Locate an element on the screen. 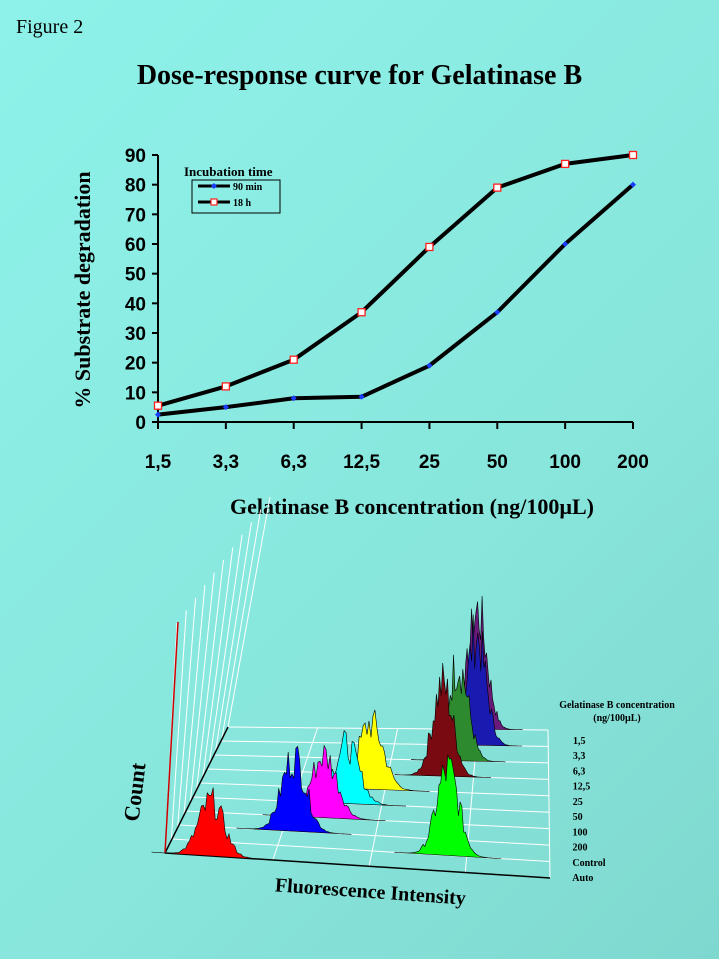  x-tick-label: 6,3 is located at coordinates (294, 462).